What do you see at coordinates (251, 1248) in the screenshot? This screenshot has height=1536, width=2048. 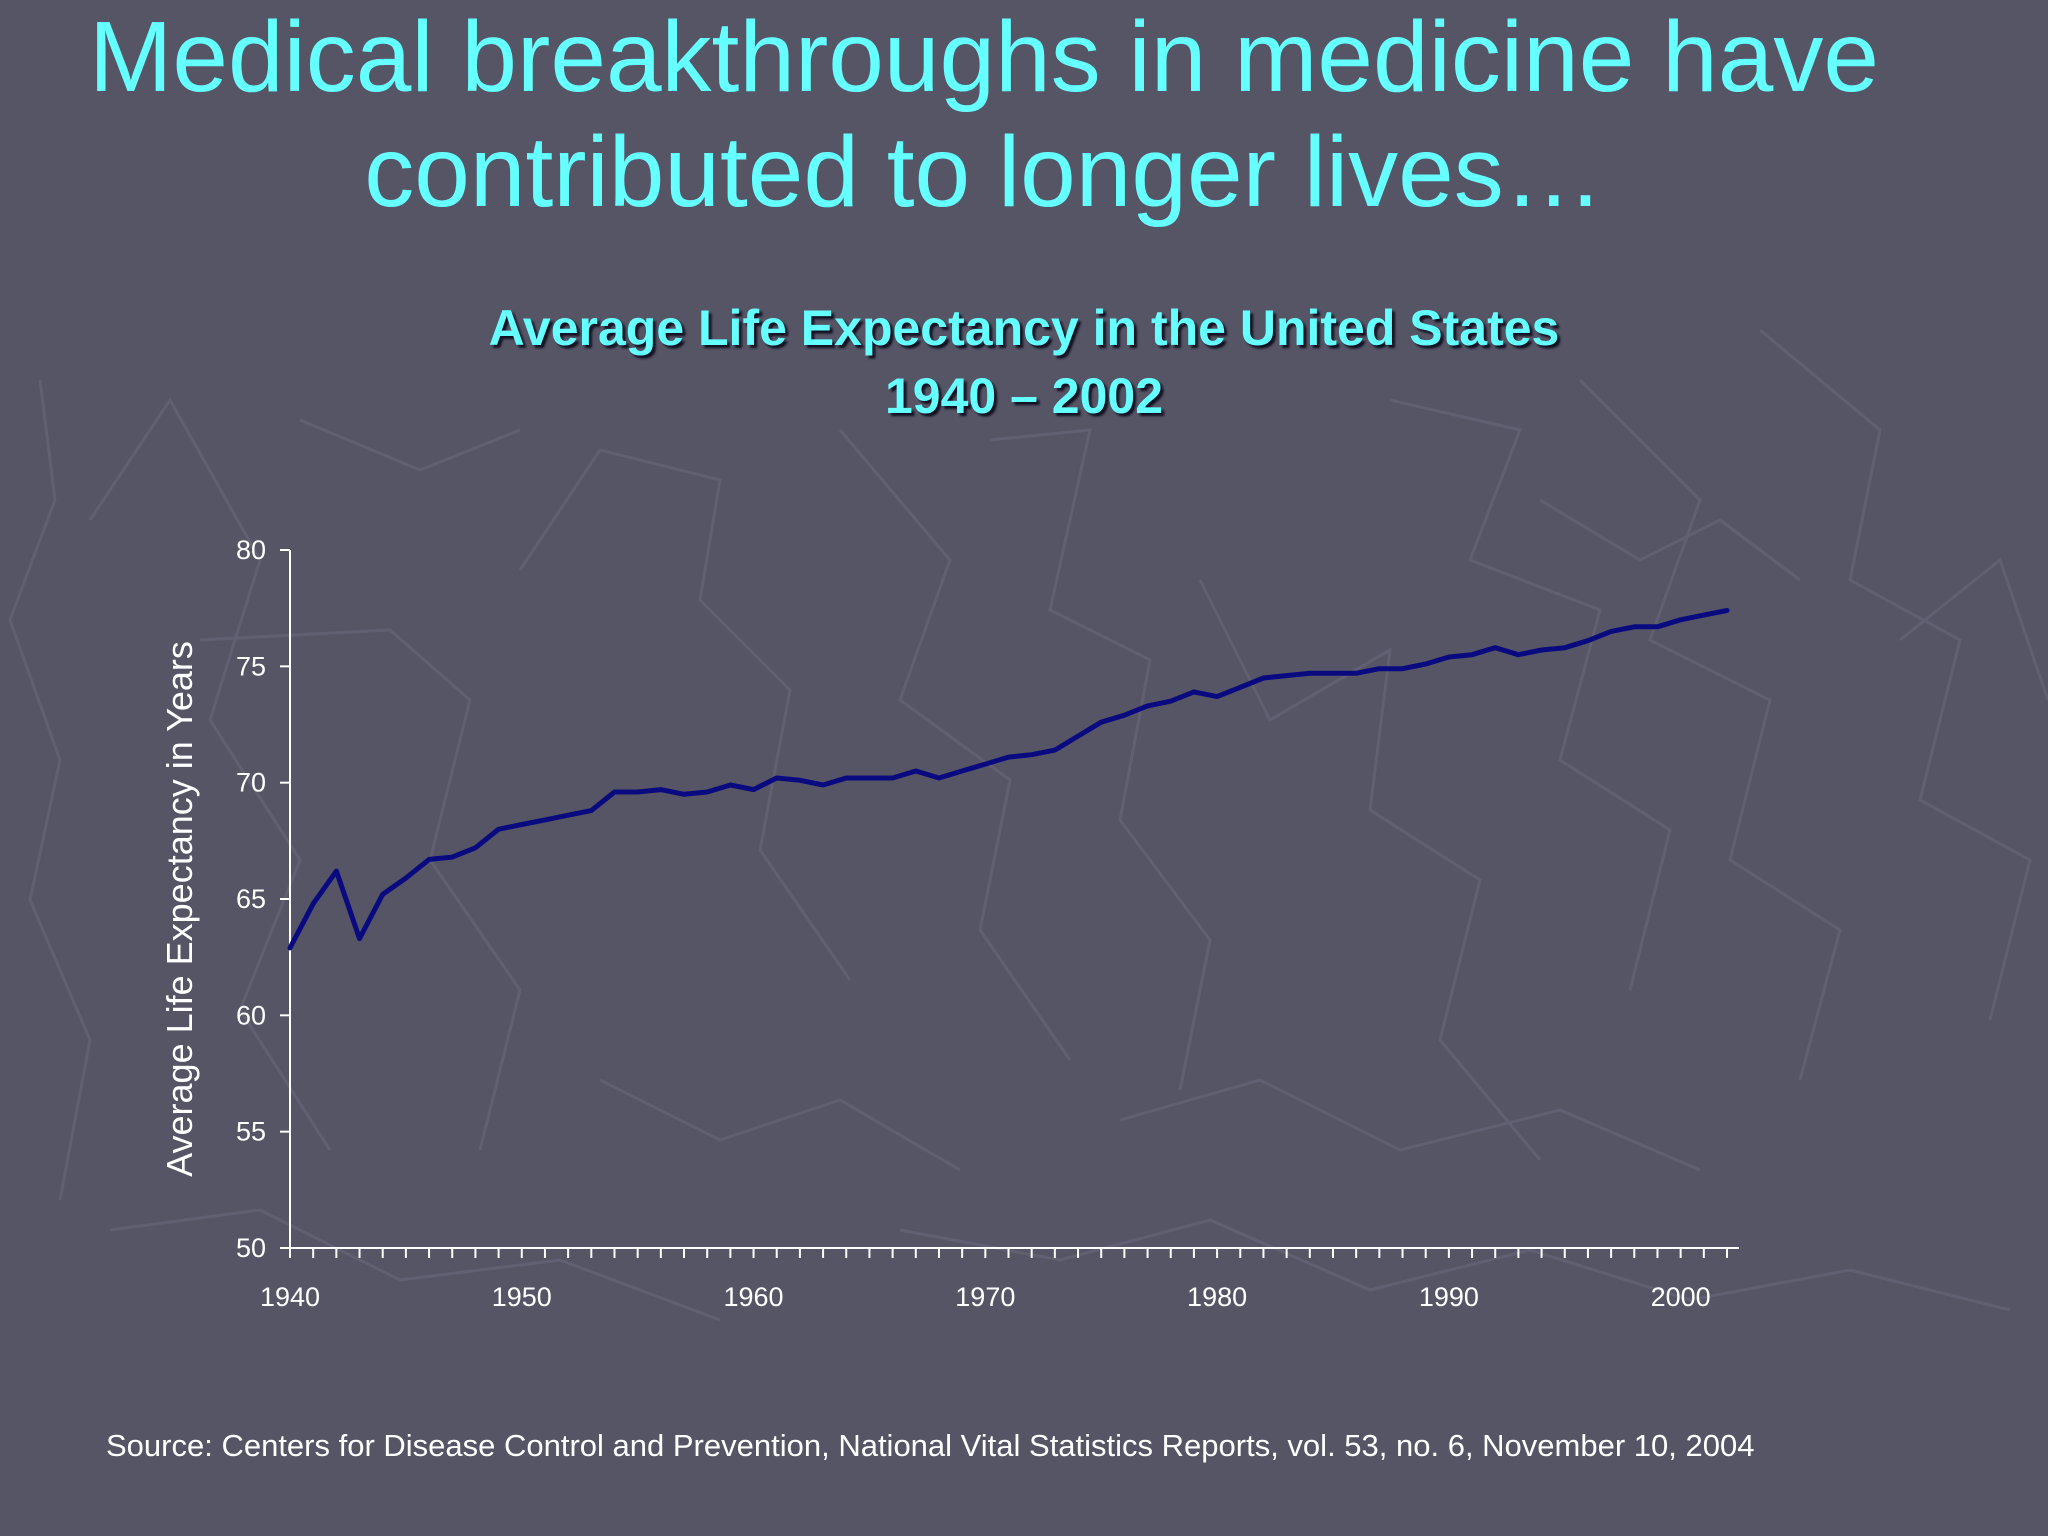 I see `y-tick-label: 50` at bounding box center [251, 1248].